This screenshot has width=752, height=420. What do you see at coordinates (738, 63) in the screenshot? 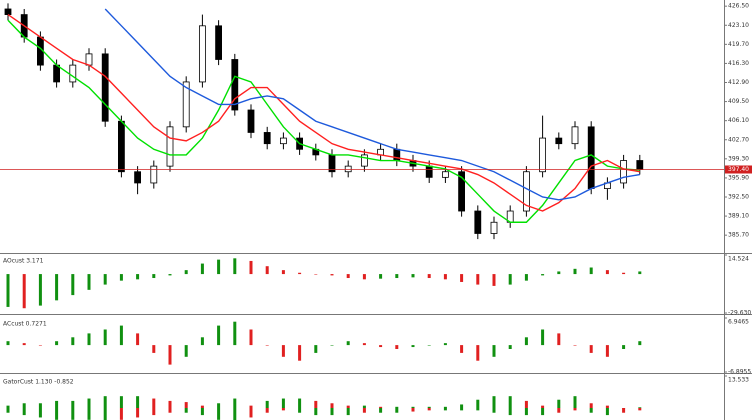
I see `y-tick-label: 416.30` at bounding box center [738, 63].